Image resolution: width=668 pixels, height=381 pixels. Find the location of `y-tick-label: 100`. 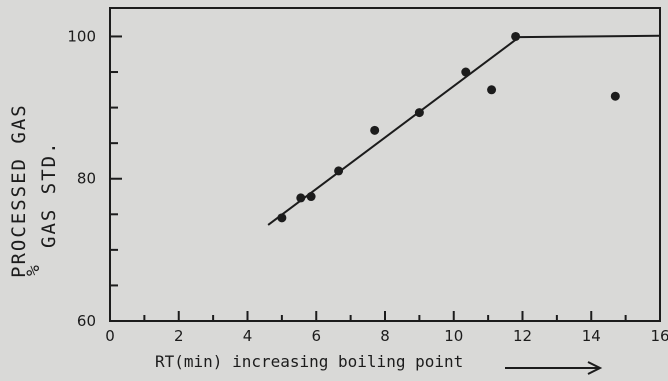

y-tick-label: 100 is located at coordinates (81, 36).